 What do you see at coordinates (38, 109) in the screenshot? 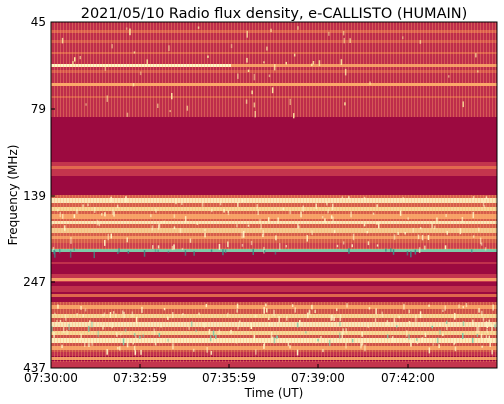
I see `y-tick-label: 79` at bounding box center [38, 109].